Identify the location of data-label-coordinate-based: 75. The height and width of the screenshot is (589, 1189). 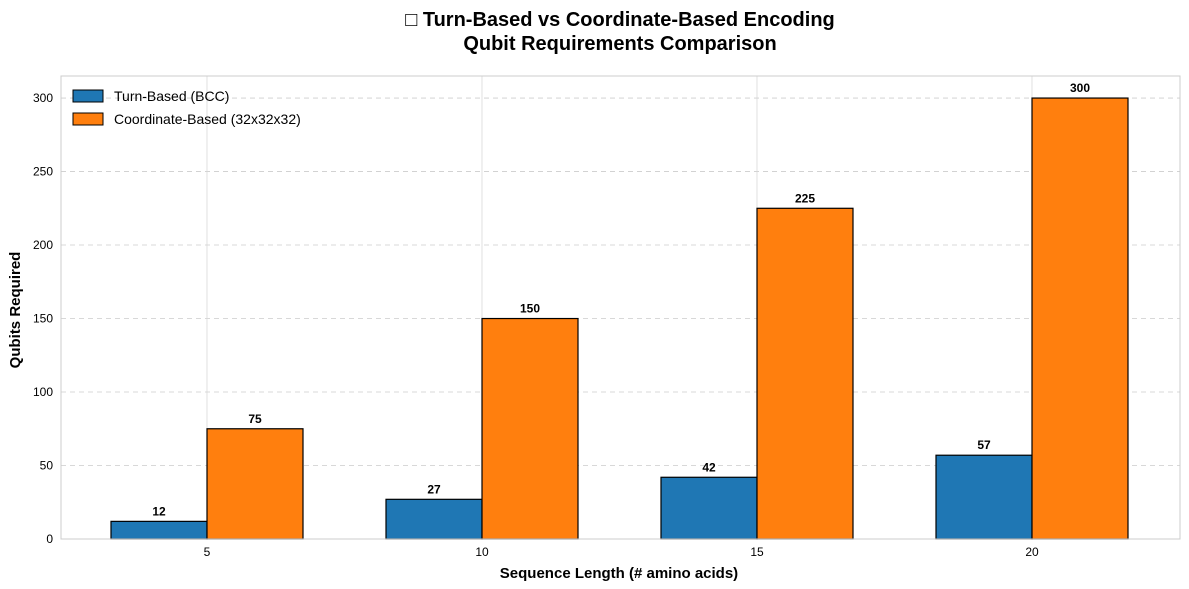
(255, 419).